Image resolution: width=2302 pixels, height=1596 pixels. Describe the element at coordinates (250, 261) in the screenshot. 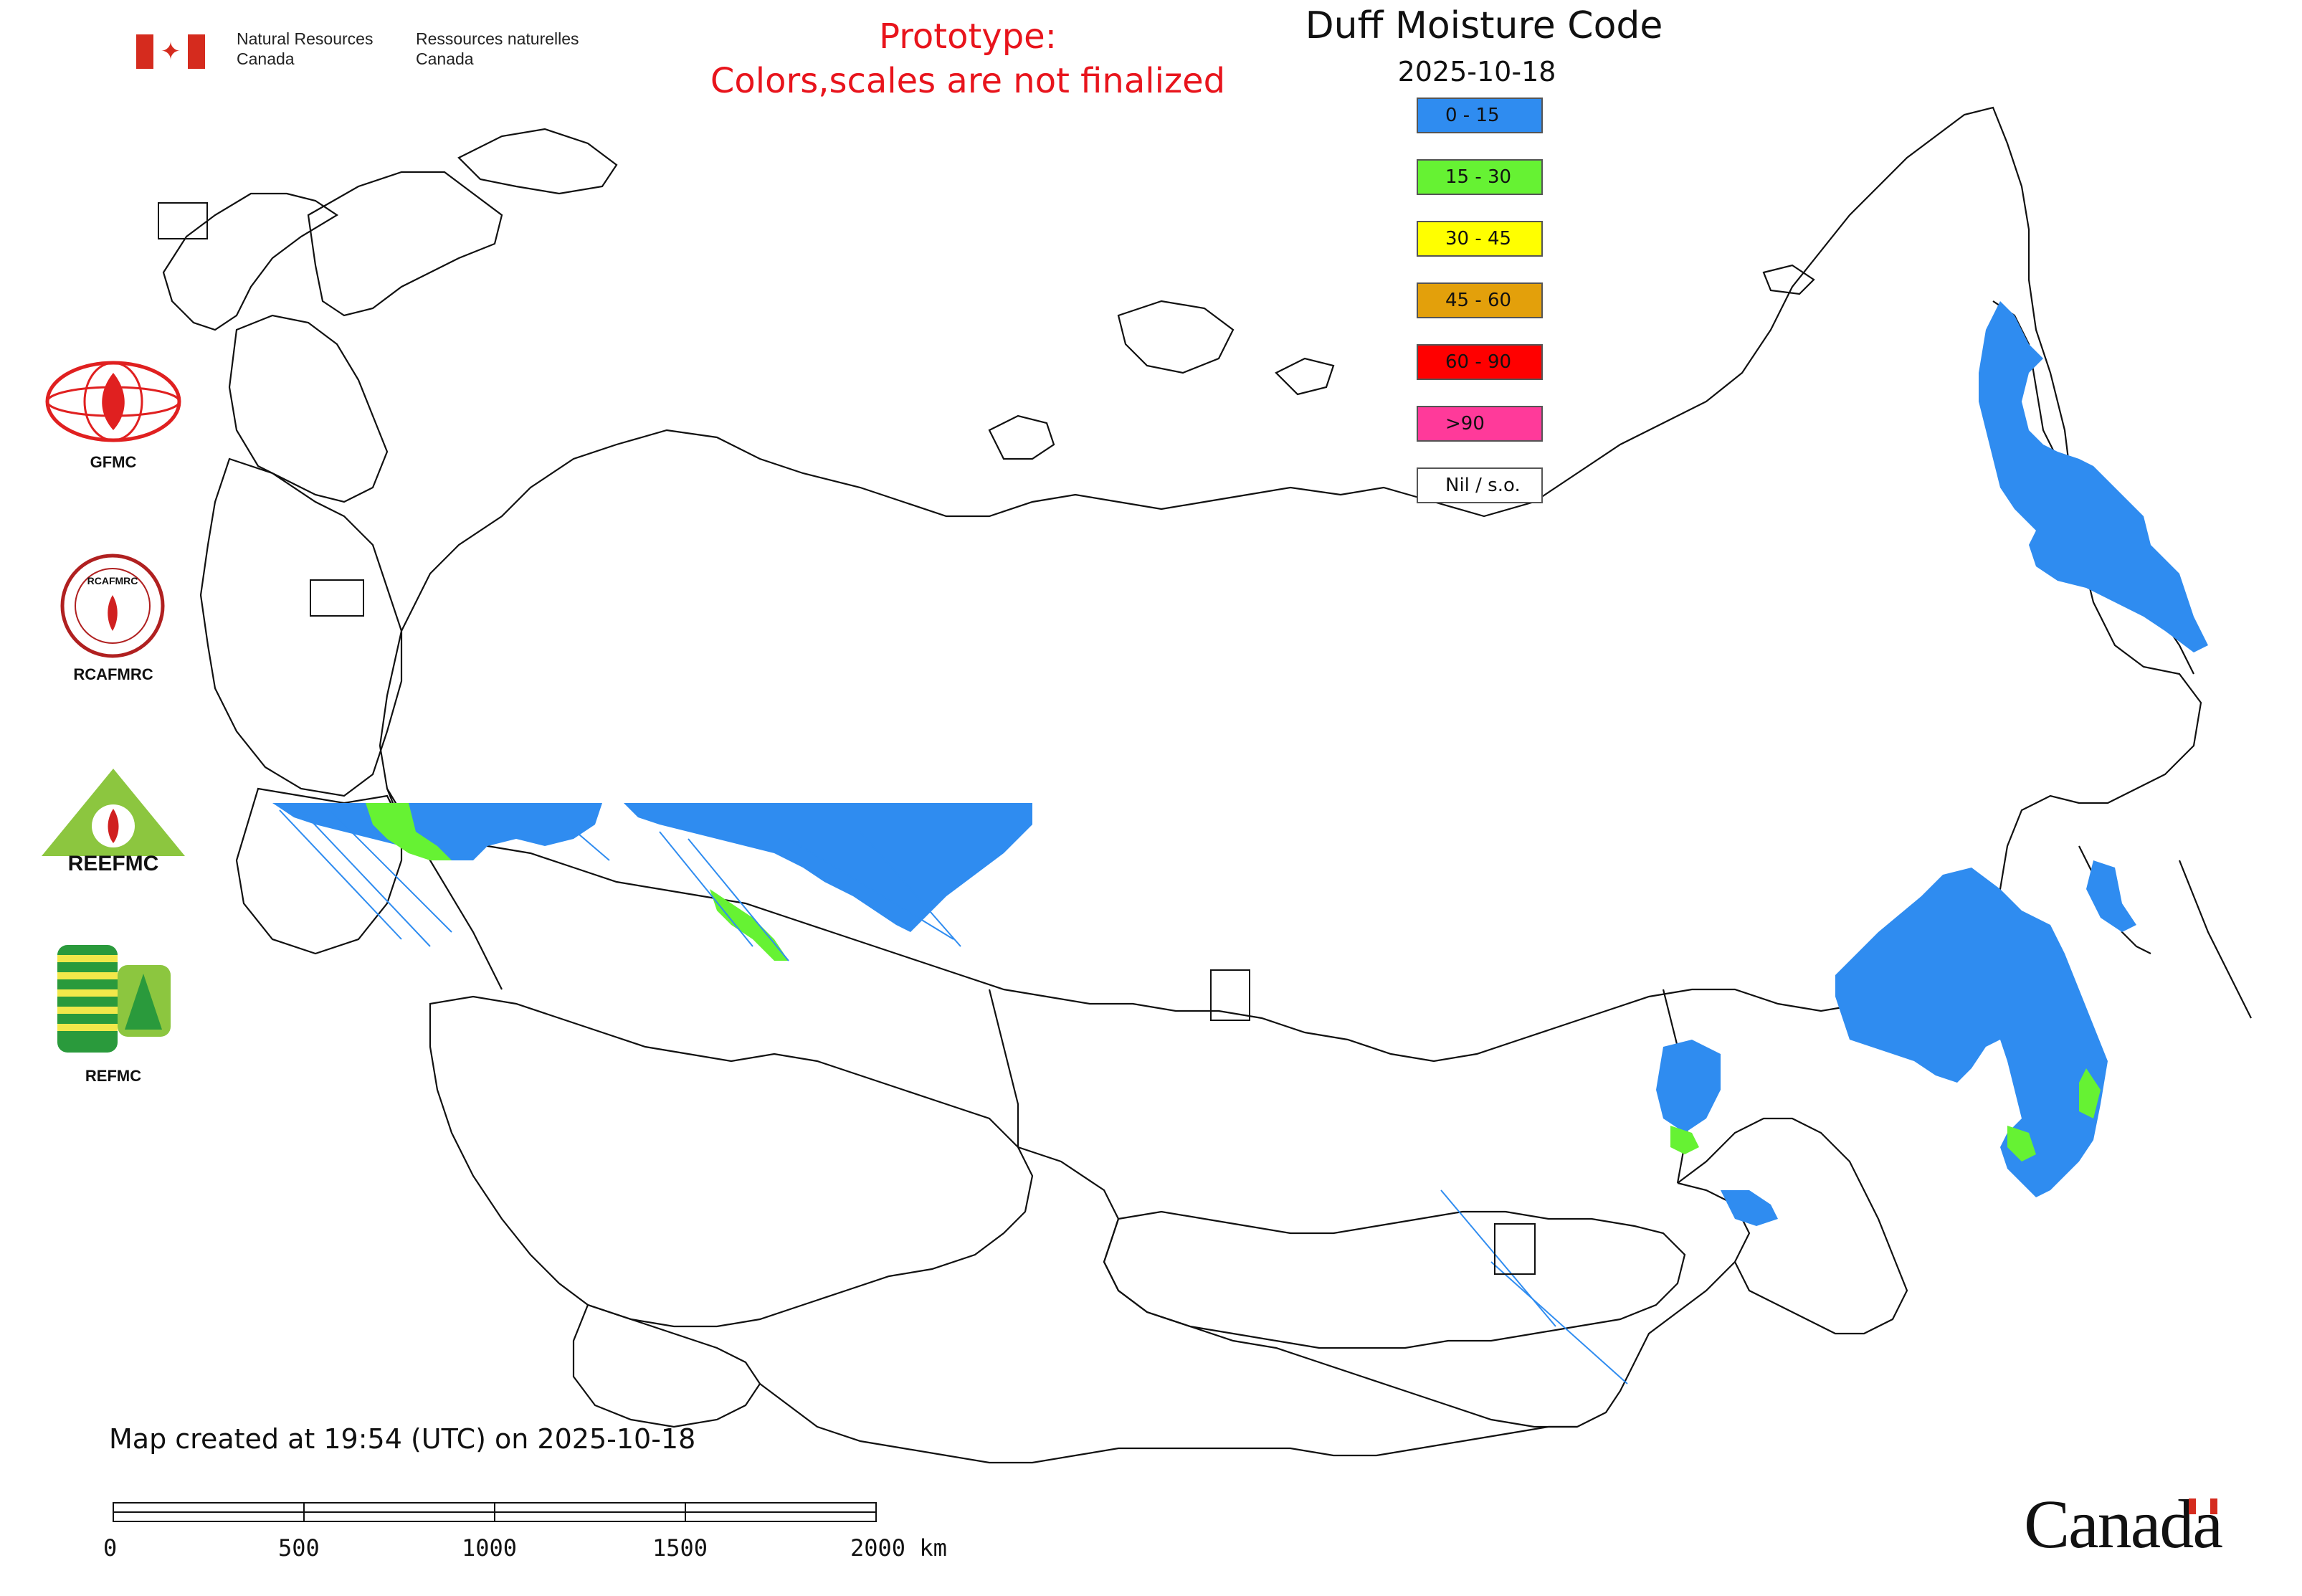

I see `scandinavia-outline` at that location.